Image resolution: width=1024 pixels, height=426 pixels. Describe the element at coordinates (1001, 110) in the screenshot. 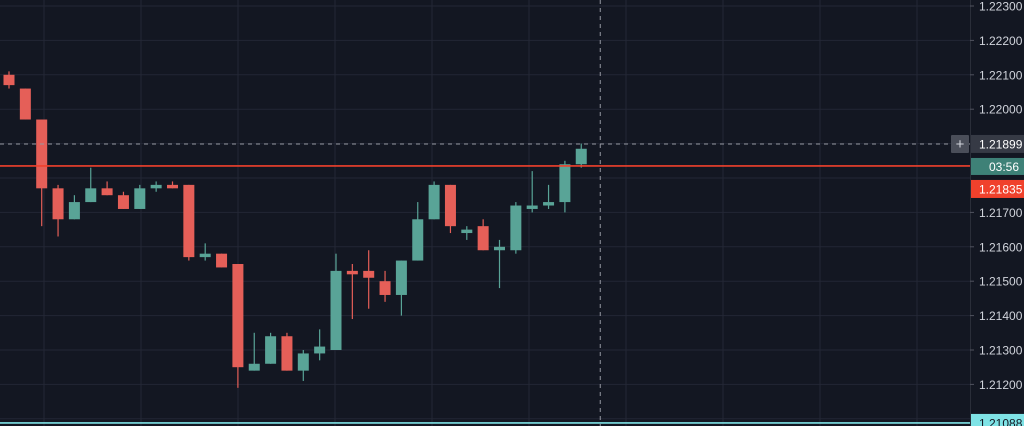

I see `price-tick-label: 1.22000` at that location.